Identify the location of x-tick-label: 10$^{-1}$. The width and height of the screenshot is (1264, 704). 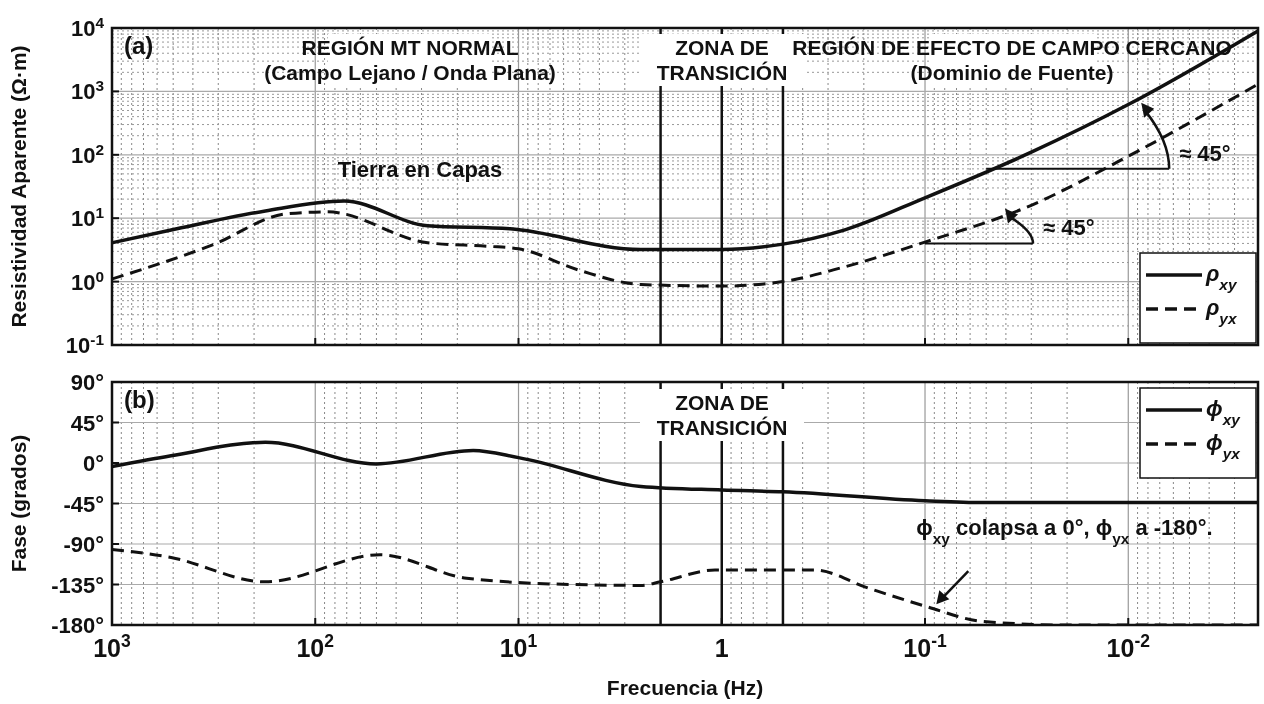
(925, 646).